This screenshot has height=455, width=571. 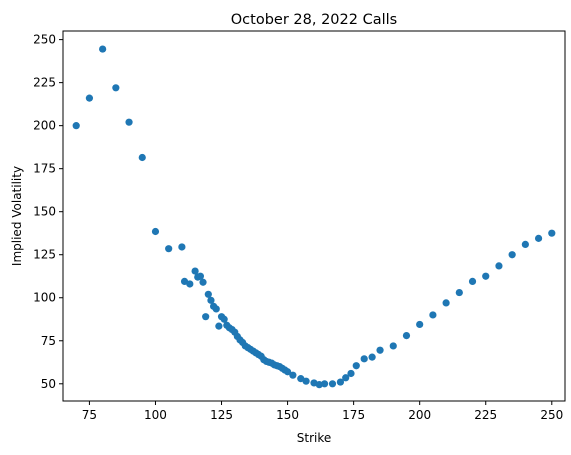 I want to click on y-tick-label: 200, so click(x=44, y=126).